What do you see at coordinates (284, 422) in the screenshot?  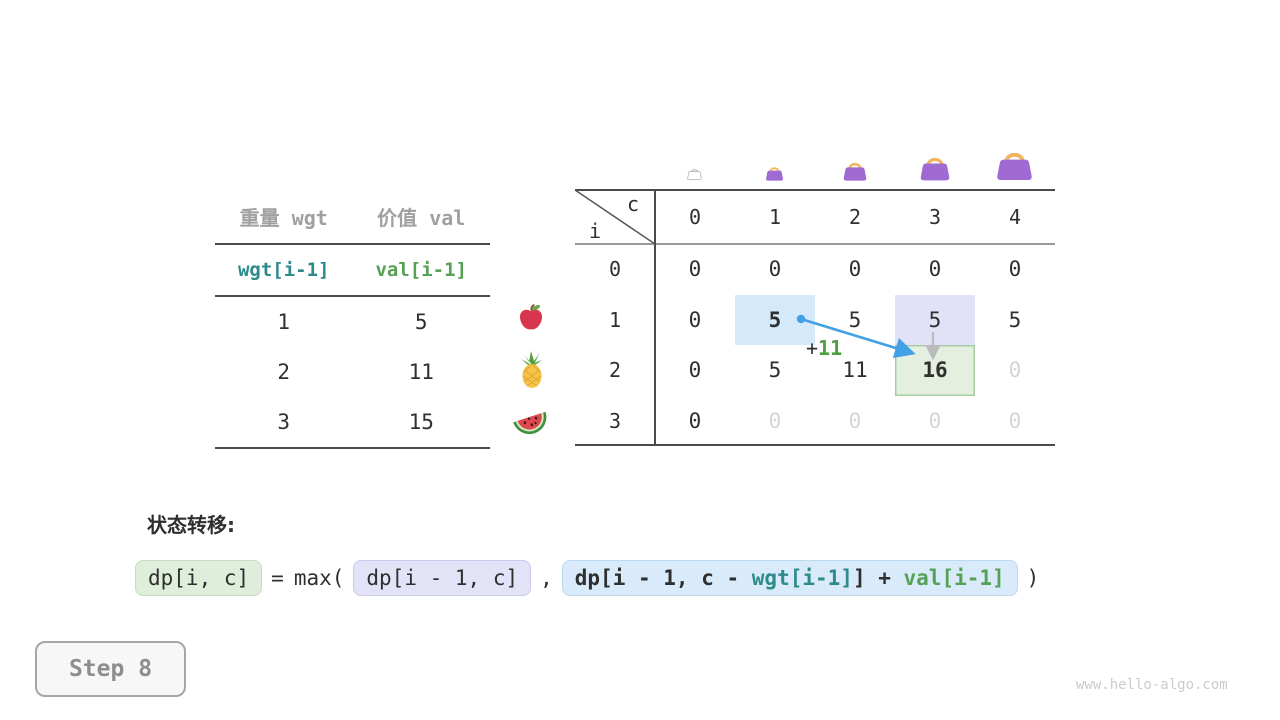 I see `item3-weight: 3` at bounding box center [284, 422].